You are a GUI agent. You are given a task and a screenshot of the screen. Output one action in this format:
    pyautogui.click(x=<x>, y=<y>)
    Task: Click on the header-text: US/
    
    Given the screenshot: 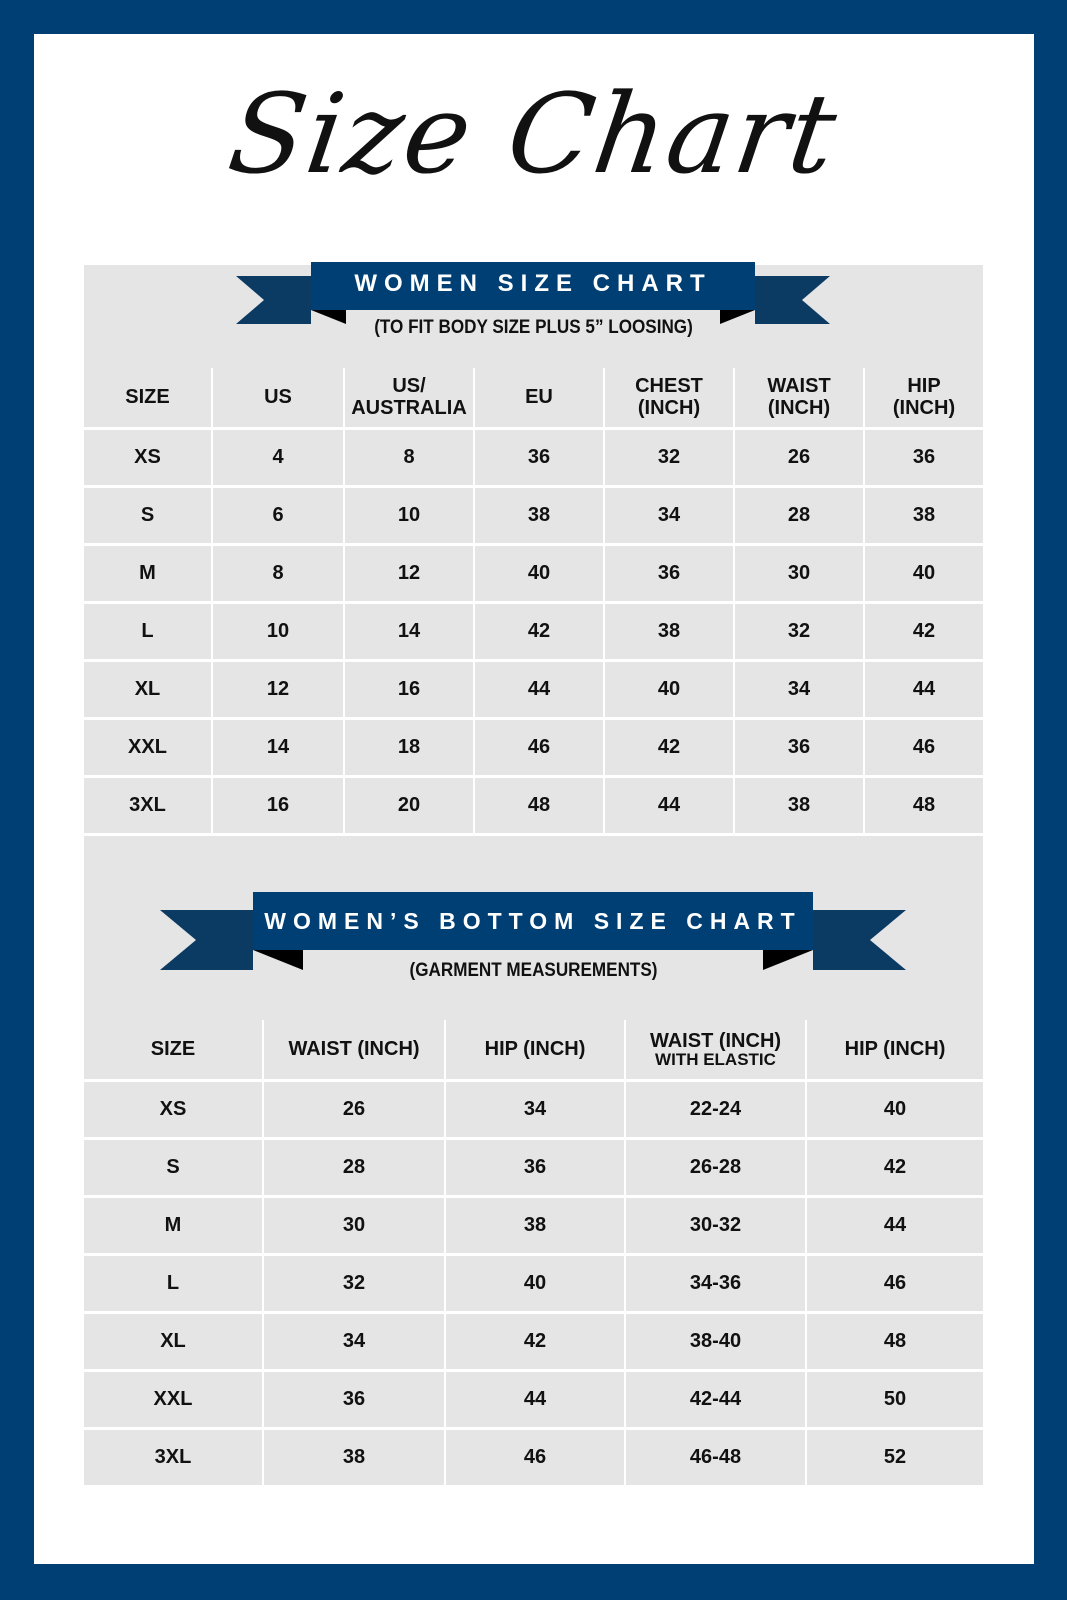 What is the action you would take?
    pyautogui.click(x=409, y=386)
    